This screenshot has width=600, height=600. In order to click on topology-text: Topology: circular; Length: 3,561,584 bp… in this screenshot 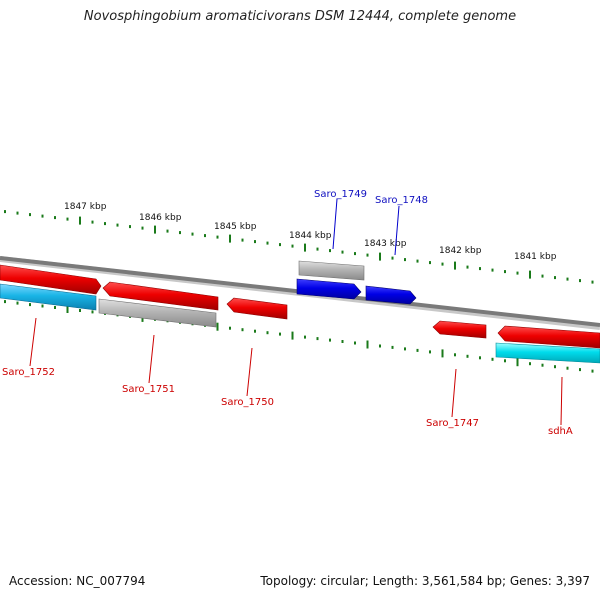, I will do `click(425, 581)`.